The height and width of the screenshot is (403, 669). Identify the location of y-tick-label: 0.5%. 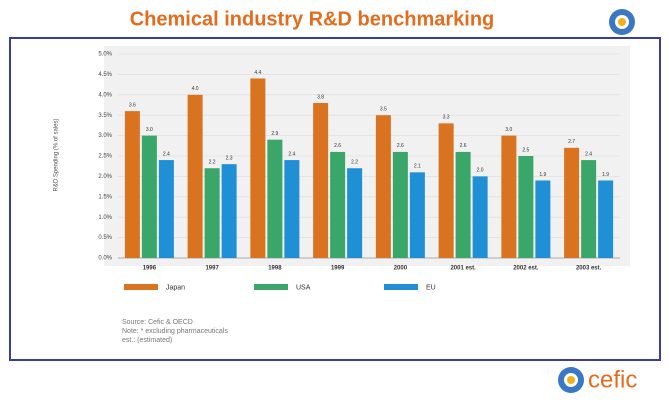
(105, 238).